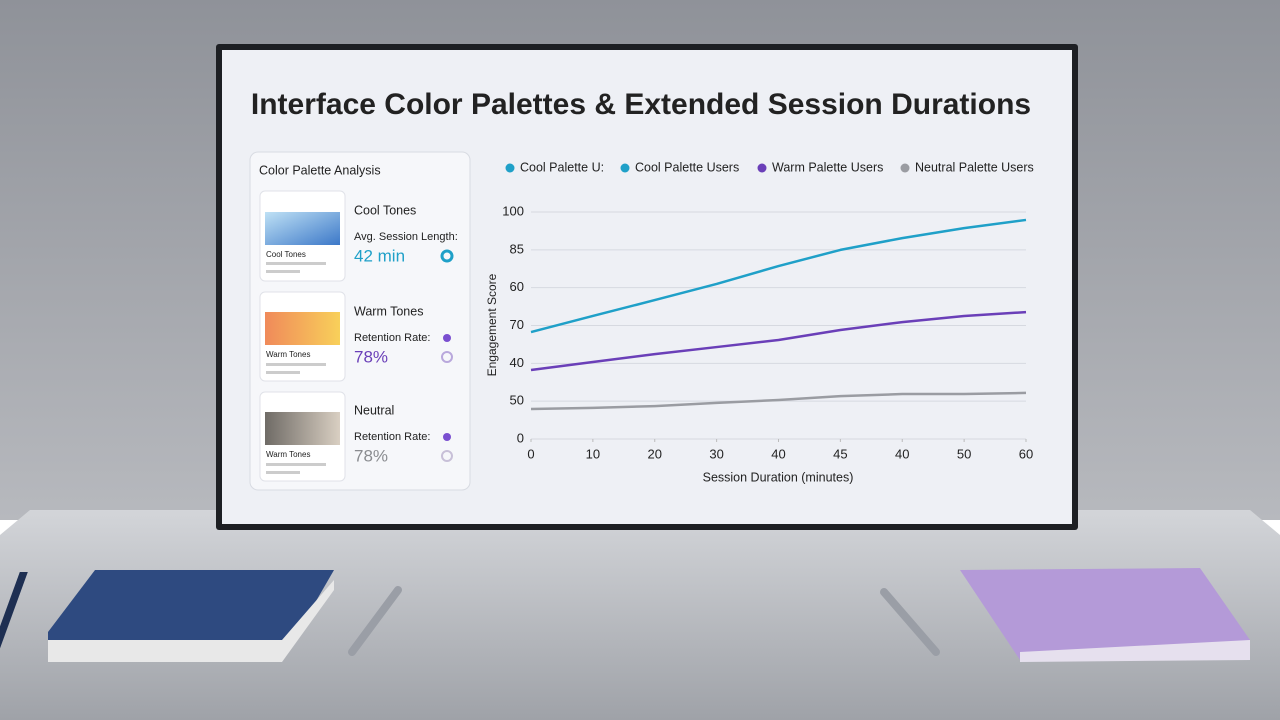 This screenshot has height=720, width=1280. What do you see at coordinates (379, 255) in the screenshot?
I see `card-value: 42 min` at bounding box center [379, 255].